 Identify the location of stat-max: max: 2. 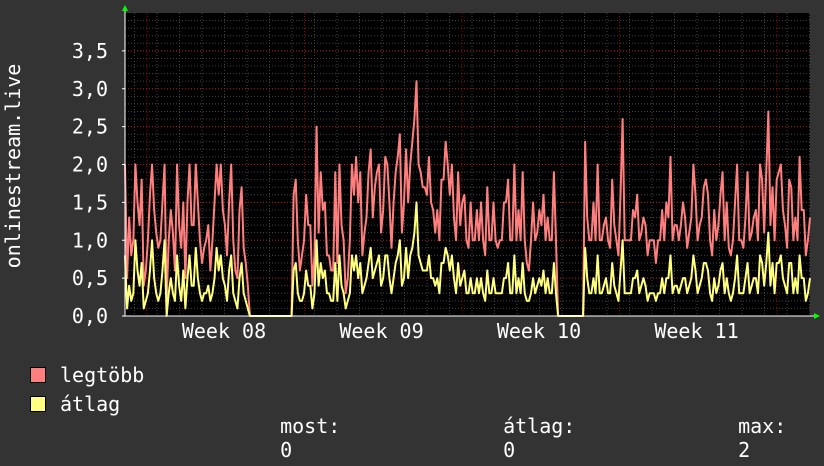
(750, 426).